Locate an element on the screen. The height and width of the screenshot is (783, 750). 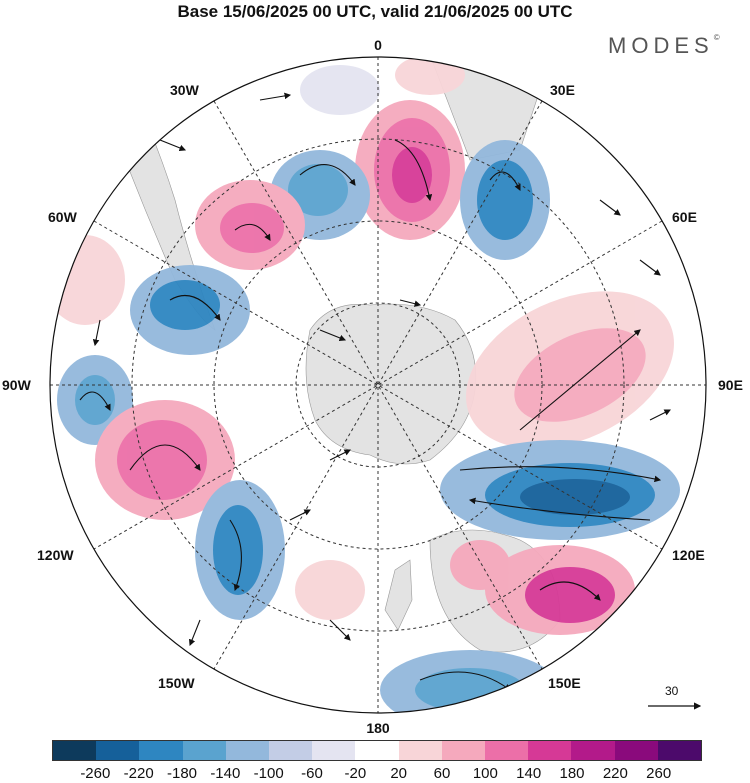
colorbar-tick-label: 260 is located at coordinates (659, 773).